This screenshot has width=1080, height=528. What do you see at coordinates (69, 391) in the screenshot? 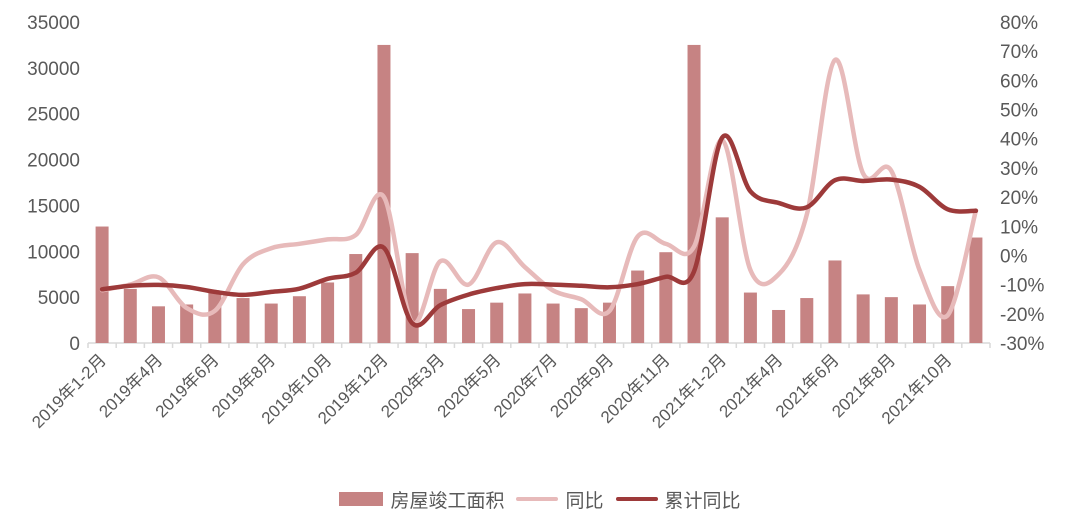
I see `x-axis-tick-label: 2019年1-2月` at bounding box center [69, 391].